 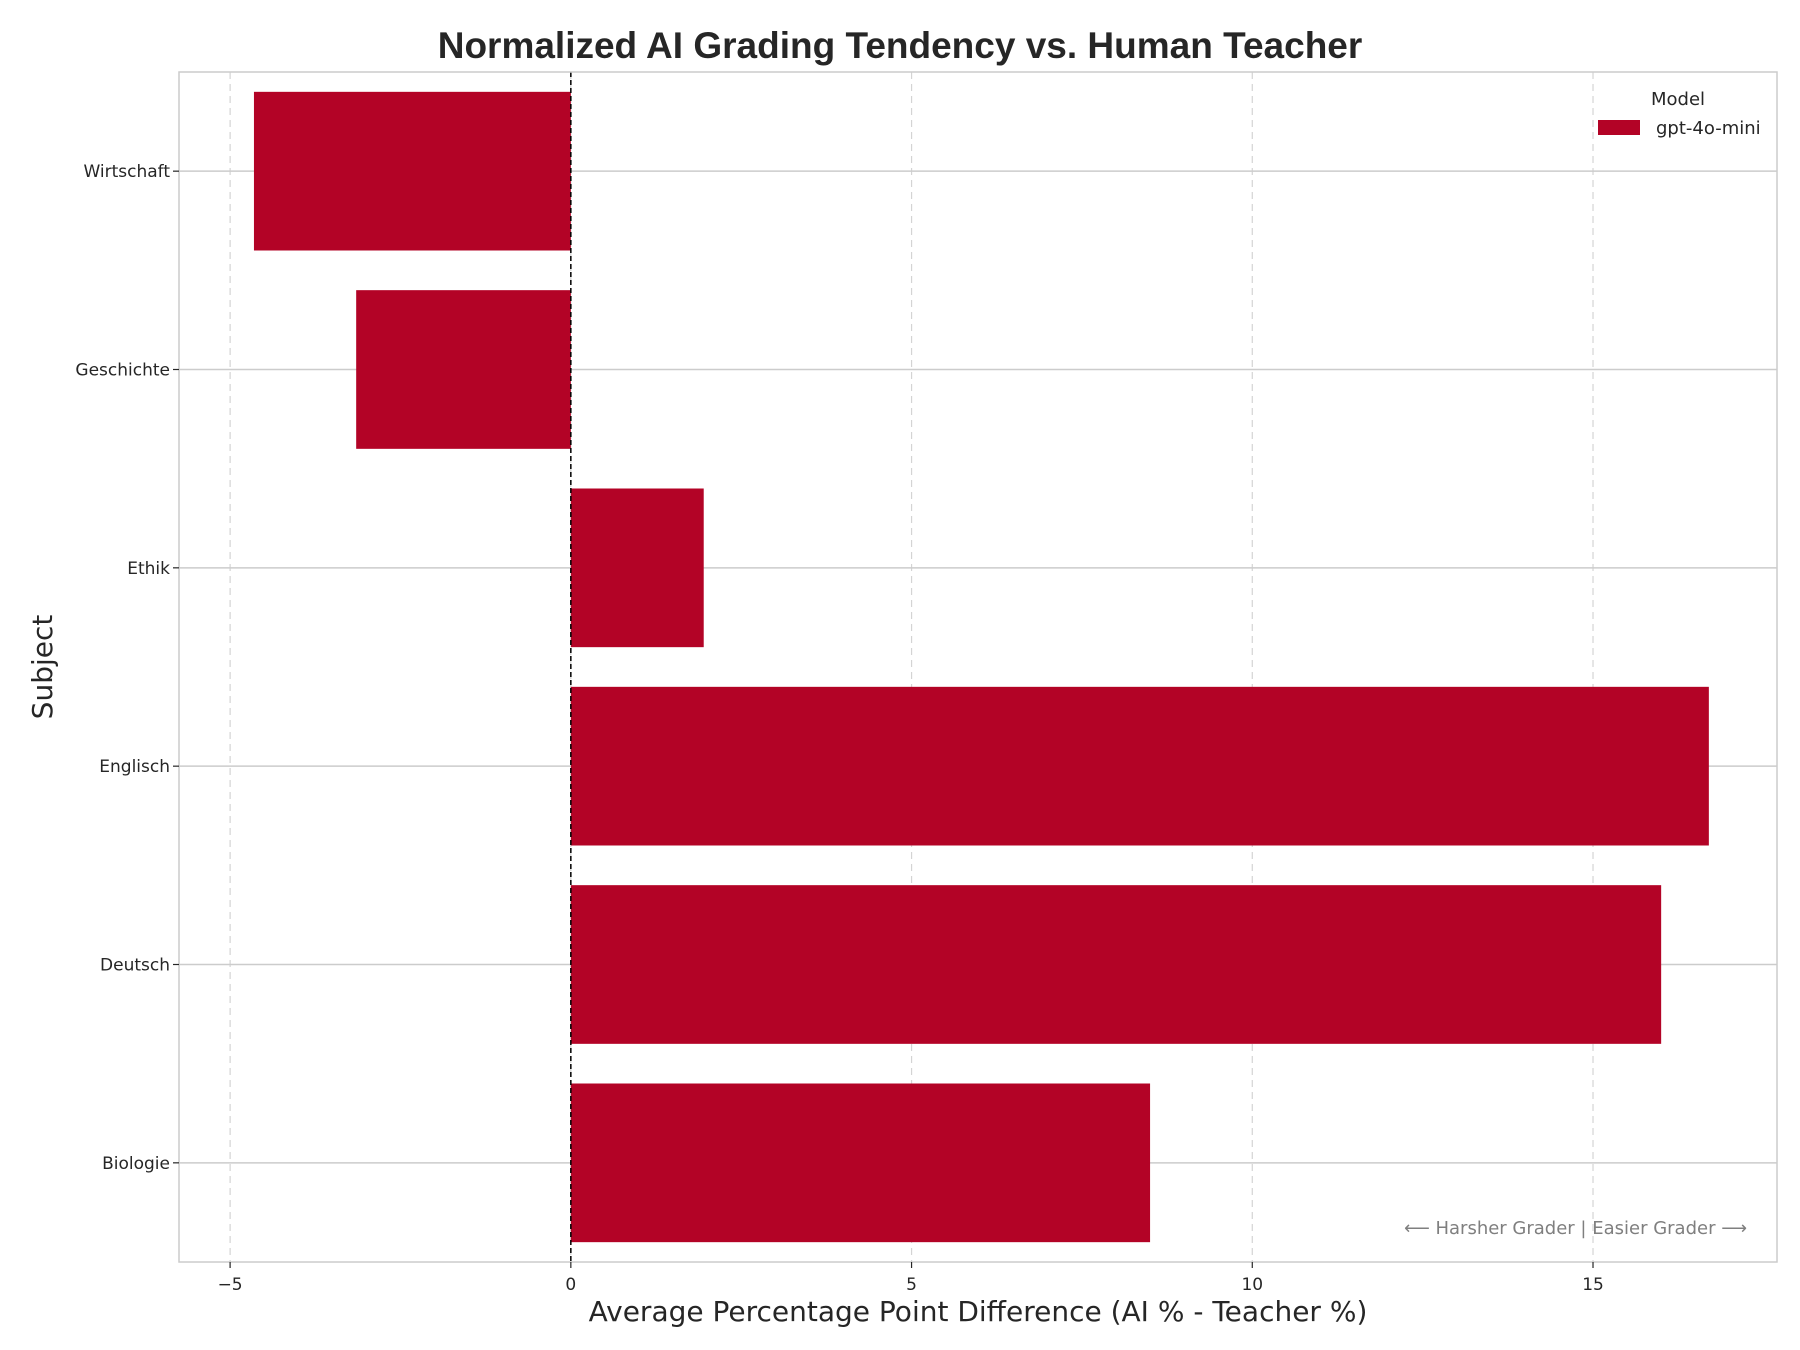 What do you see at coordinates (134, 767) in the screenshot?
I see `y-tick-label-englisch: Englisch` at bounding box center [134, 767].